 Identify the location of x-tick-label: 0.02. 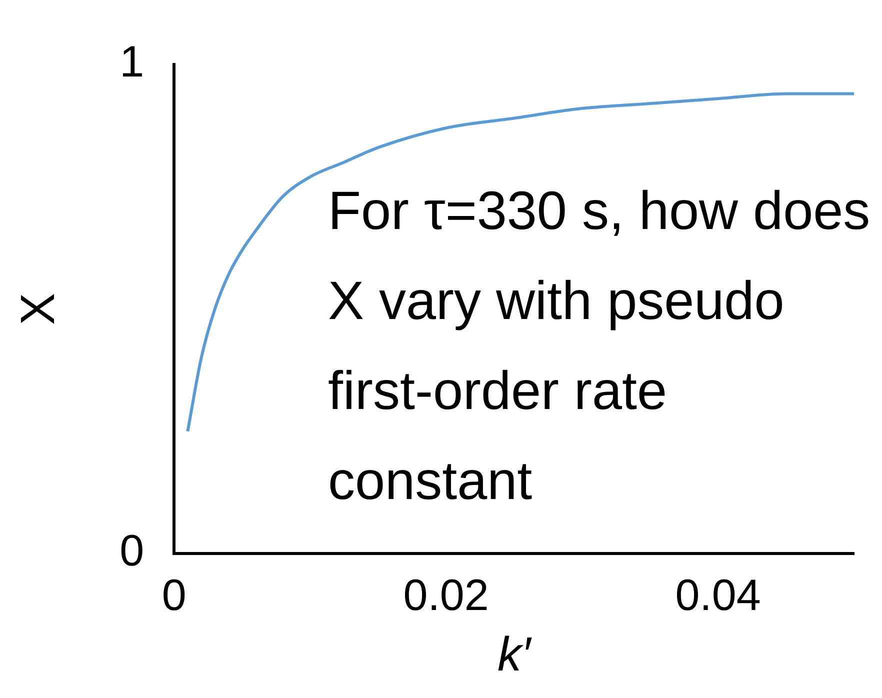
(446, 595).